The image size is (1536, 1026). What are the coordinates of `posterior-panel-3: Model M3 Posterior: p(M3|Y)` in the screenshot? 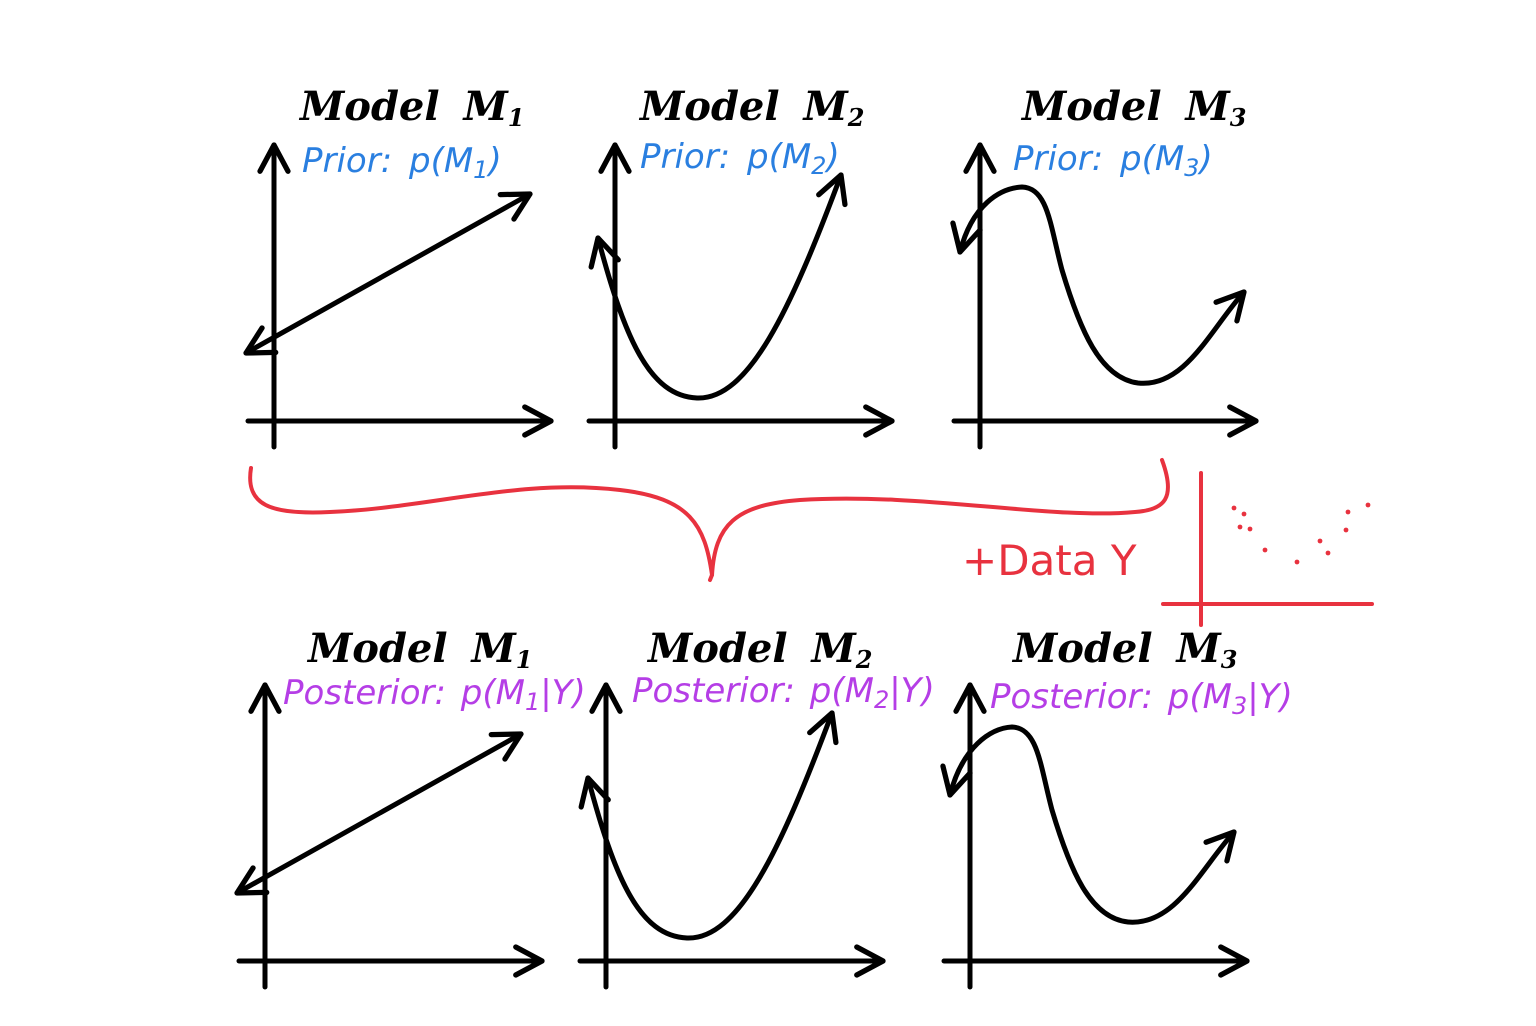 It's located at (1116, 807).